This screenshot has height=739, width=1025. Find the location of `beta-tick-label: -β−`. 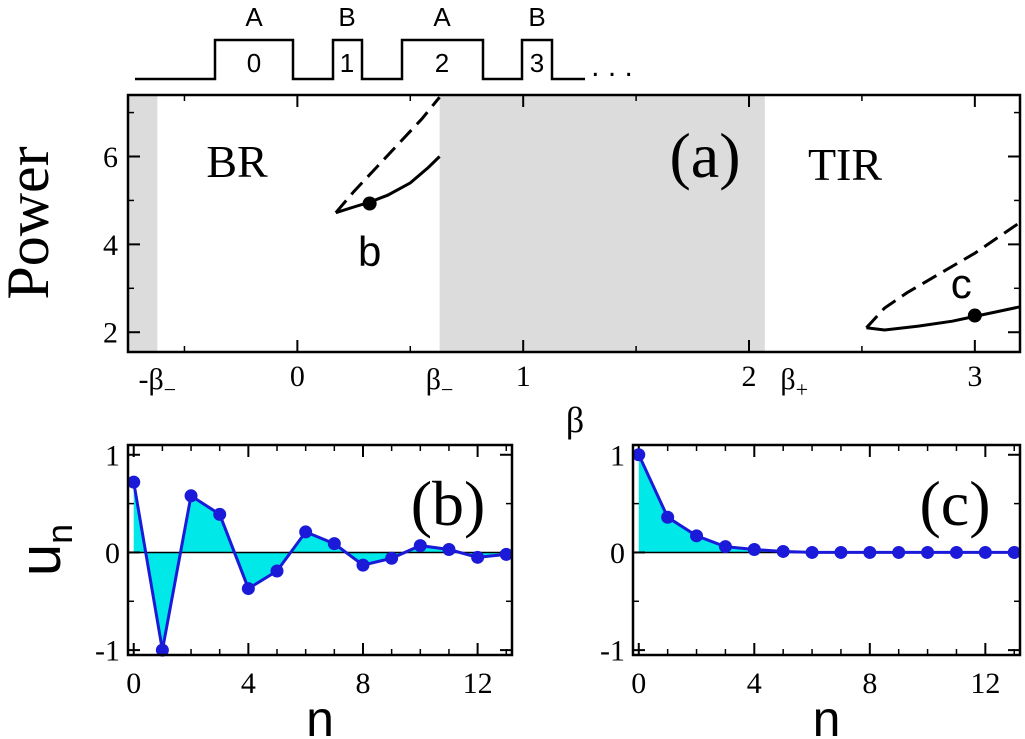

beta-tick-label: -β− is located at coordinates (158, 382).